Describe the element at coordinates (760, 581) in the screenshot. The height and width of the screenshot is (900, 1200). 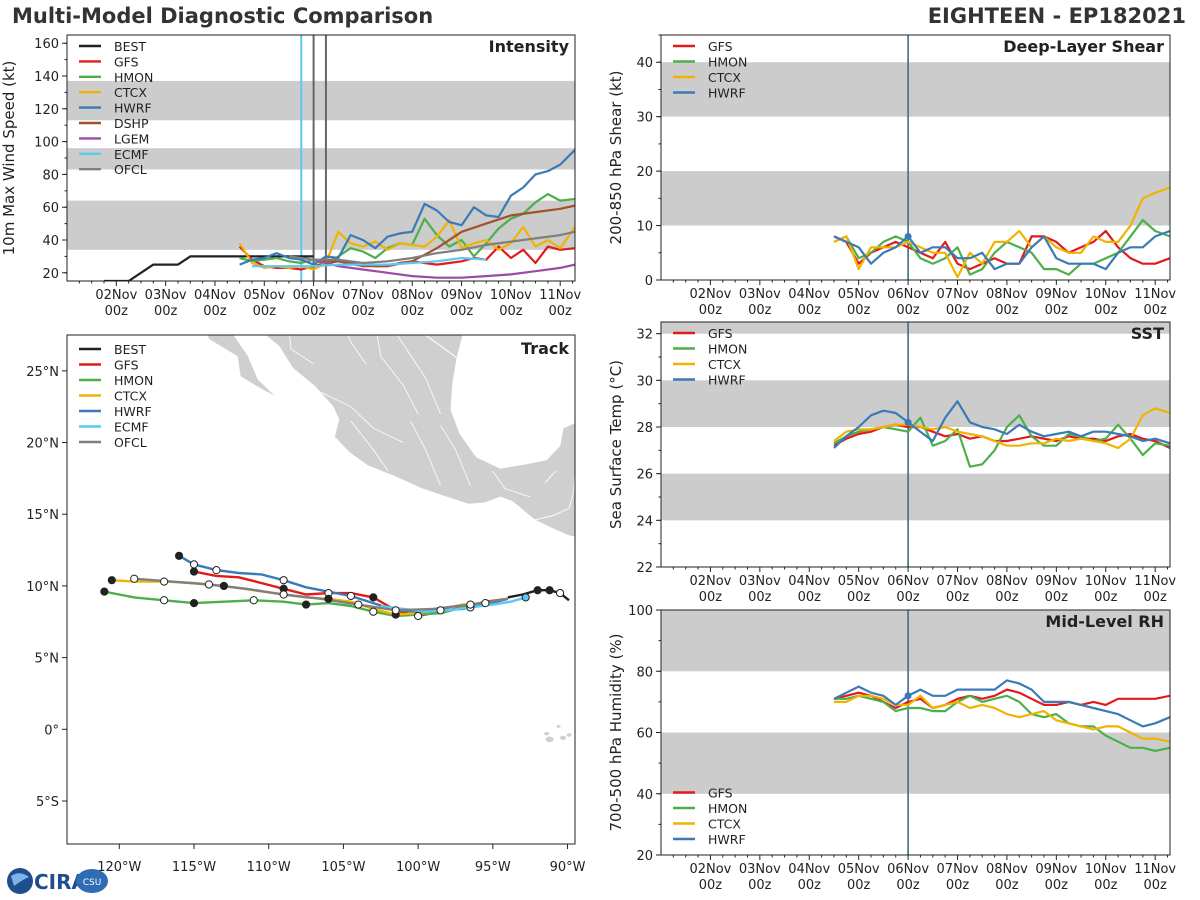
I see `sst-xtick-label: 03Nov` at that location.